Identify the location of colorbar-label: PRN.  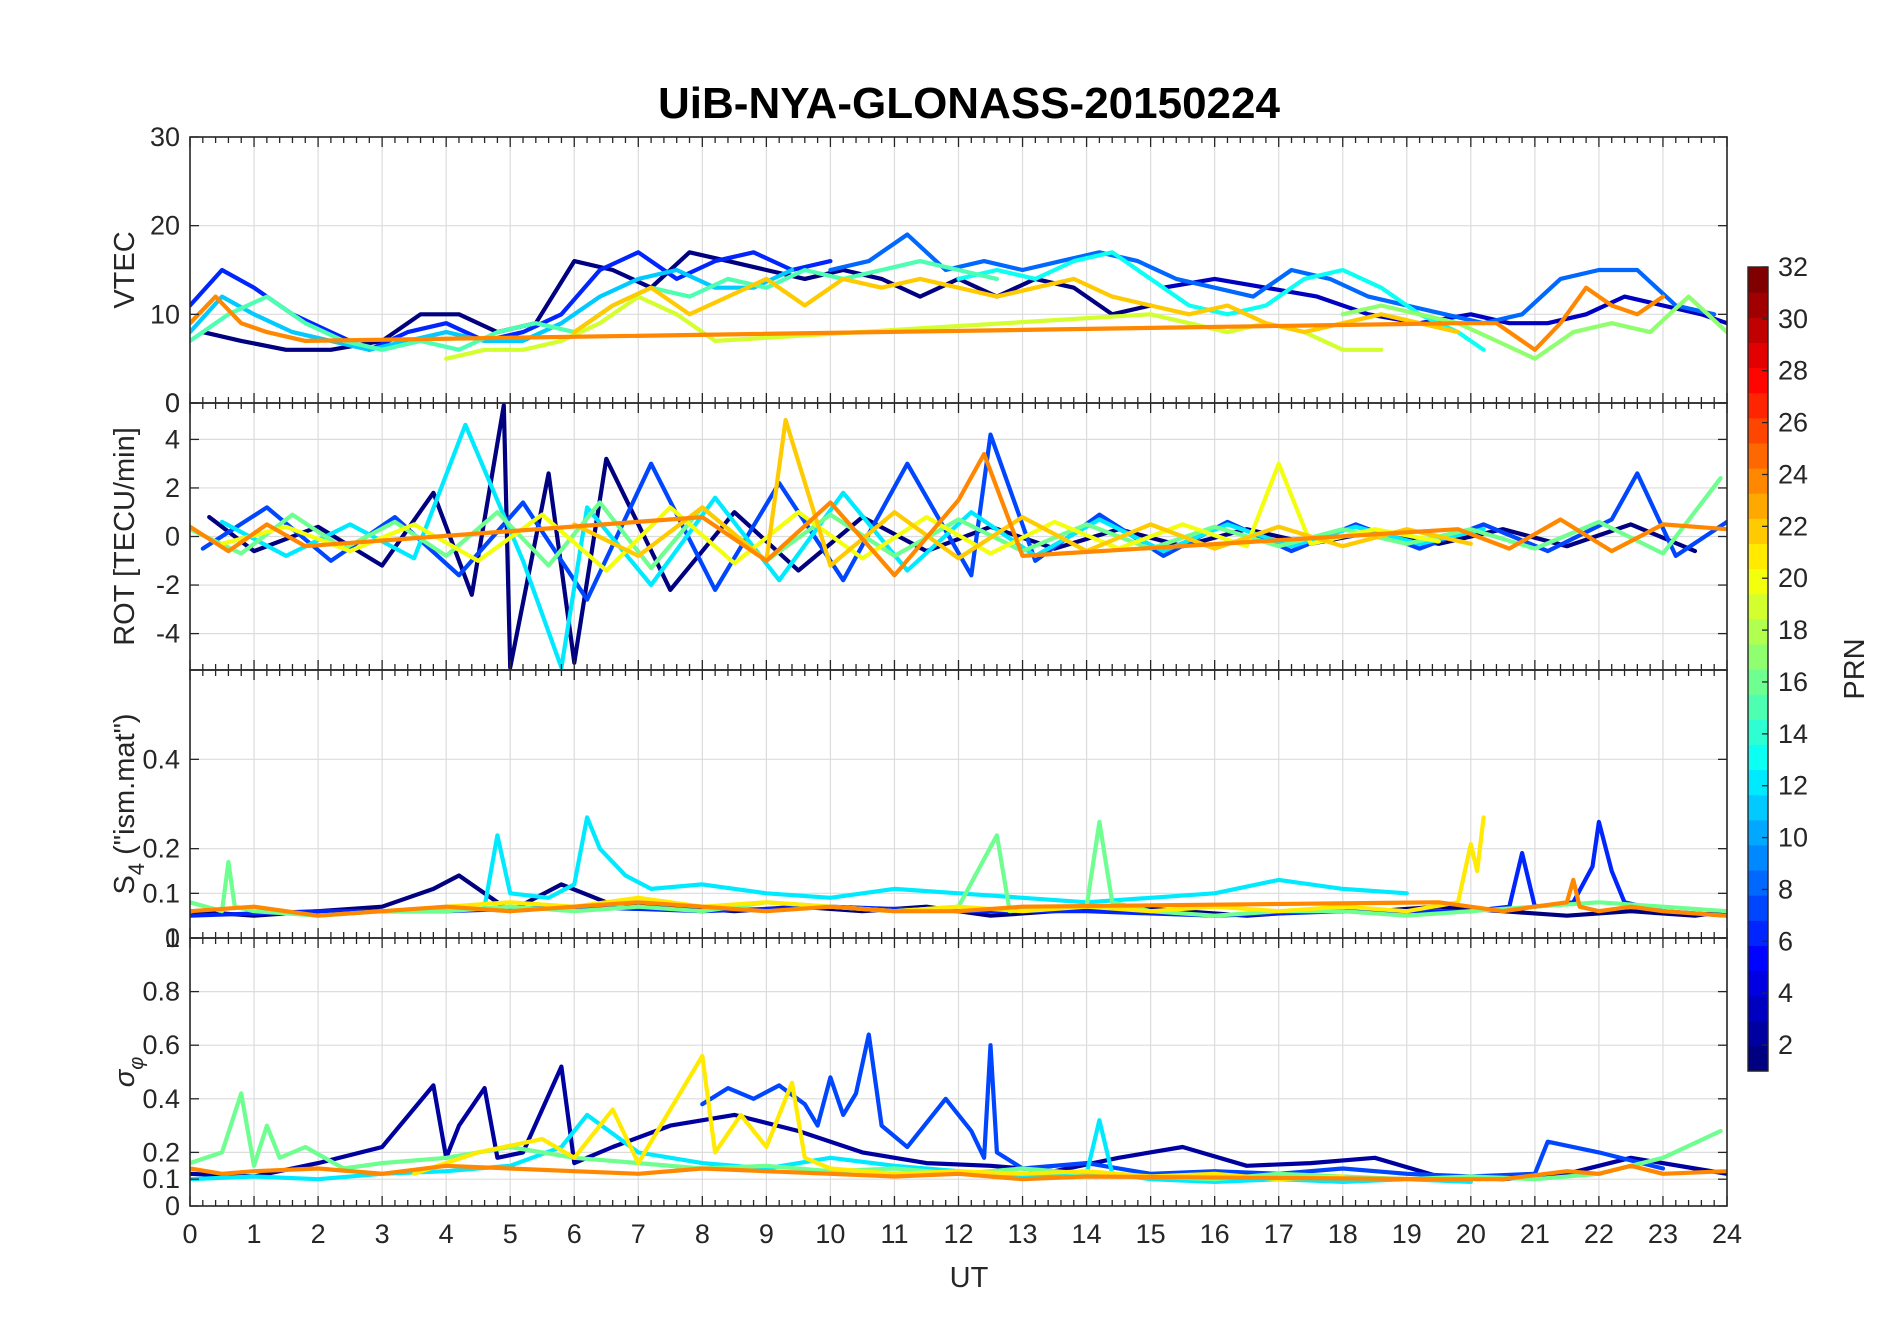
(1855, 668).